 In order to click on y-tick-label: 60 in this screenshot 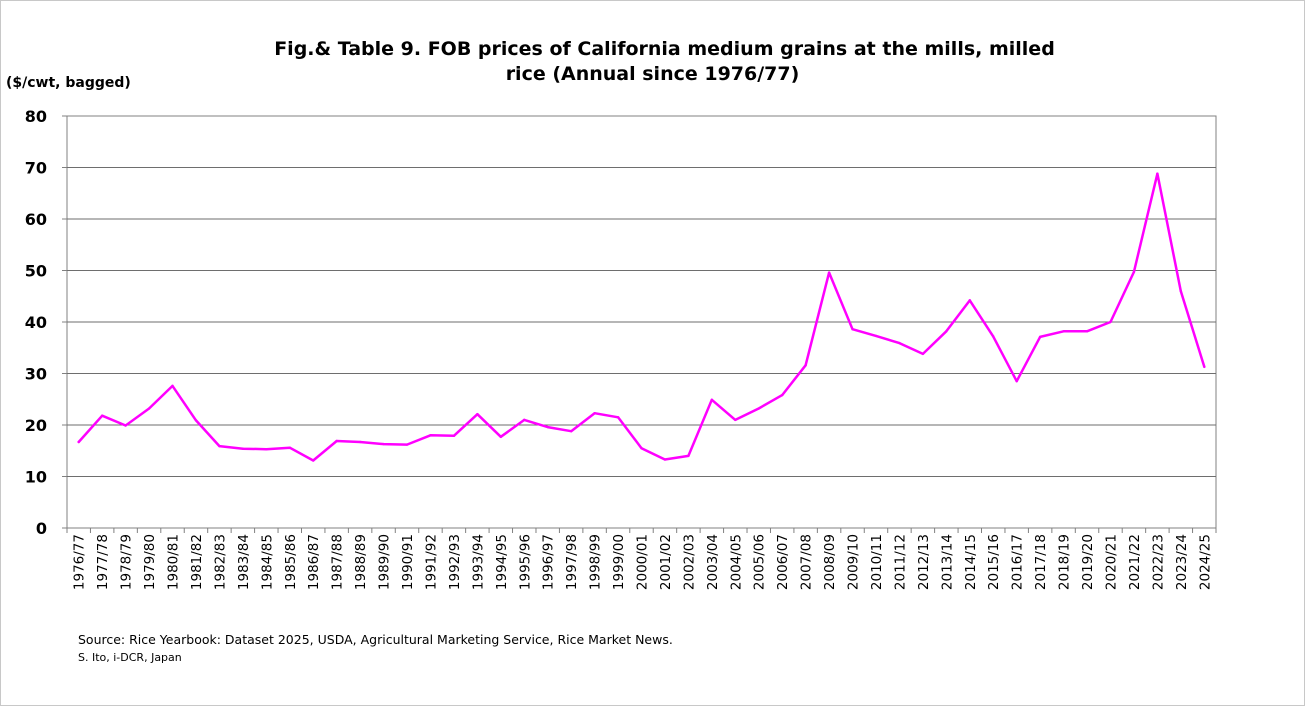, I will do `click(36, 219)`.